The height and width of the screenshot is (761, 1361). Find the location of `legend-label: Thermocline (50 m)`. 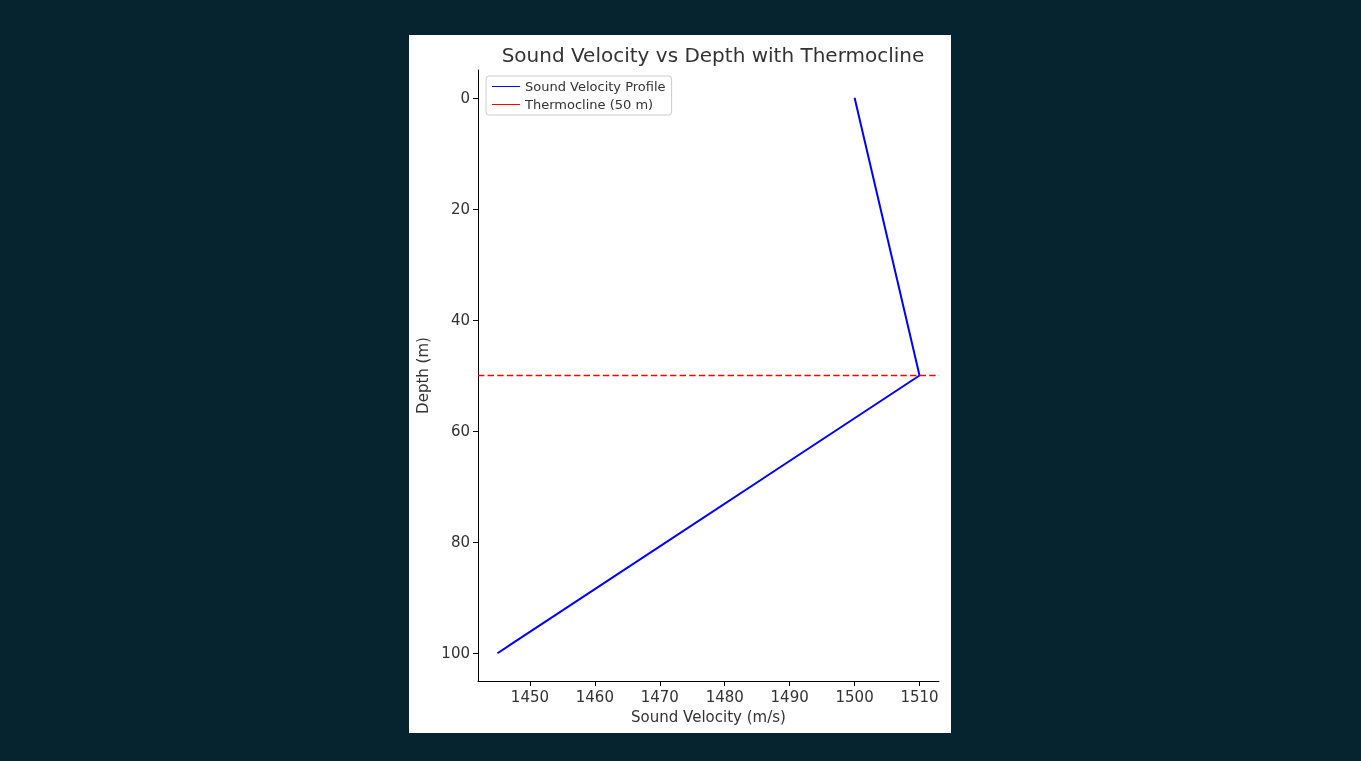

legend-label: Thermocline (50 m) is located at coordinates (589, 104).